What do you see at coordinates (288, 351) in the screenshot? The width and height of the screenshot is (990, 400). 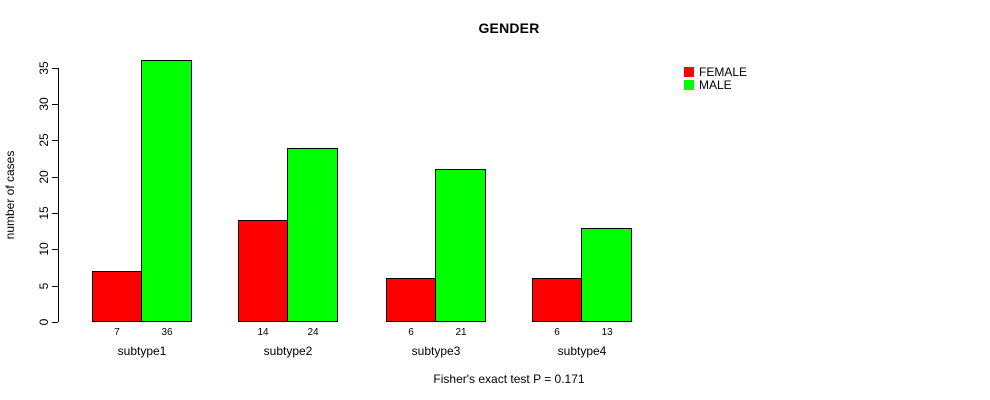 I see `x-category-label-subtype2: subtype2` at bounding box center [288, 351].